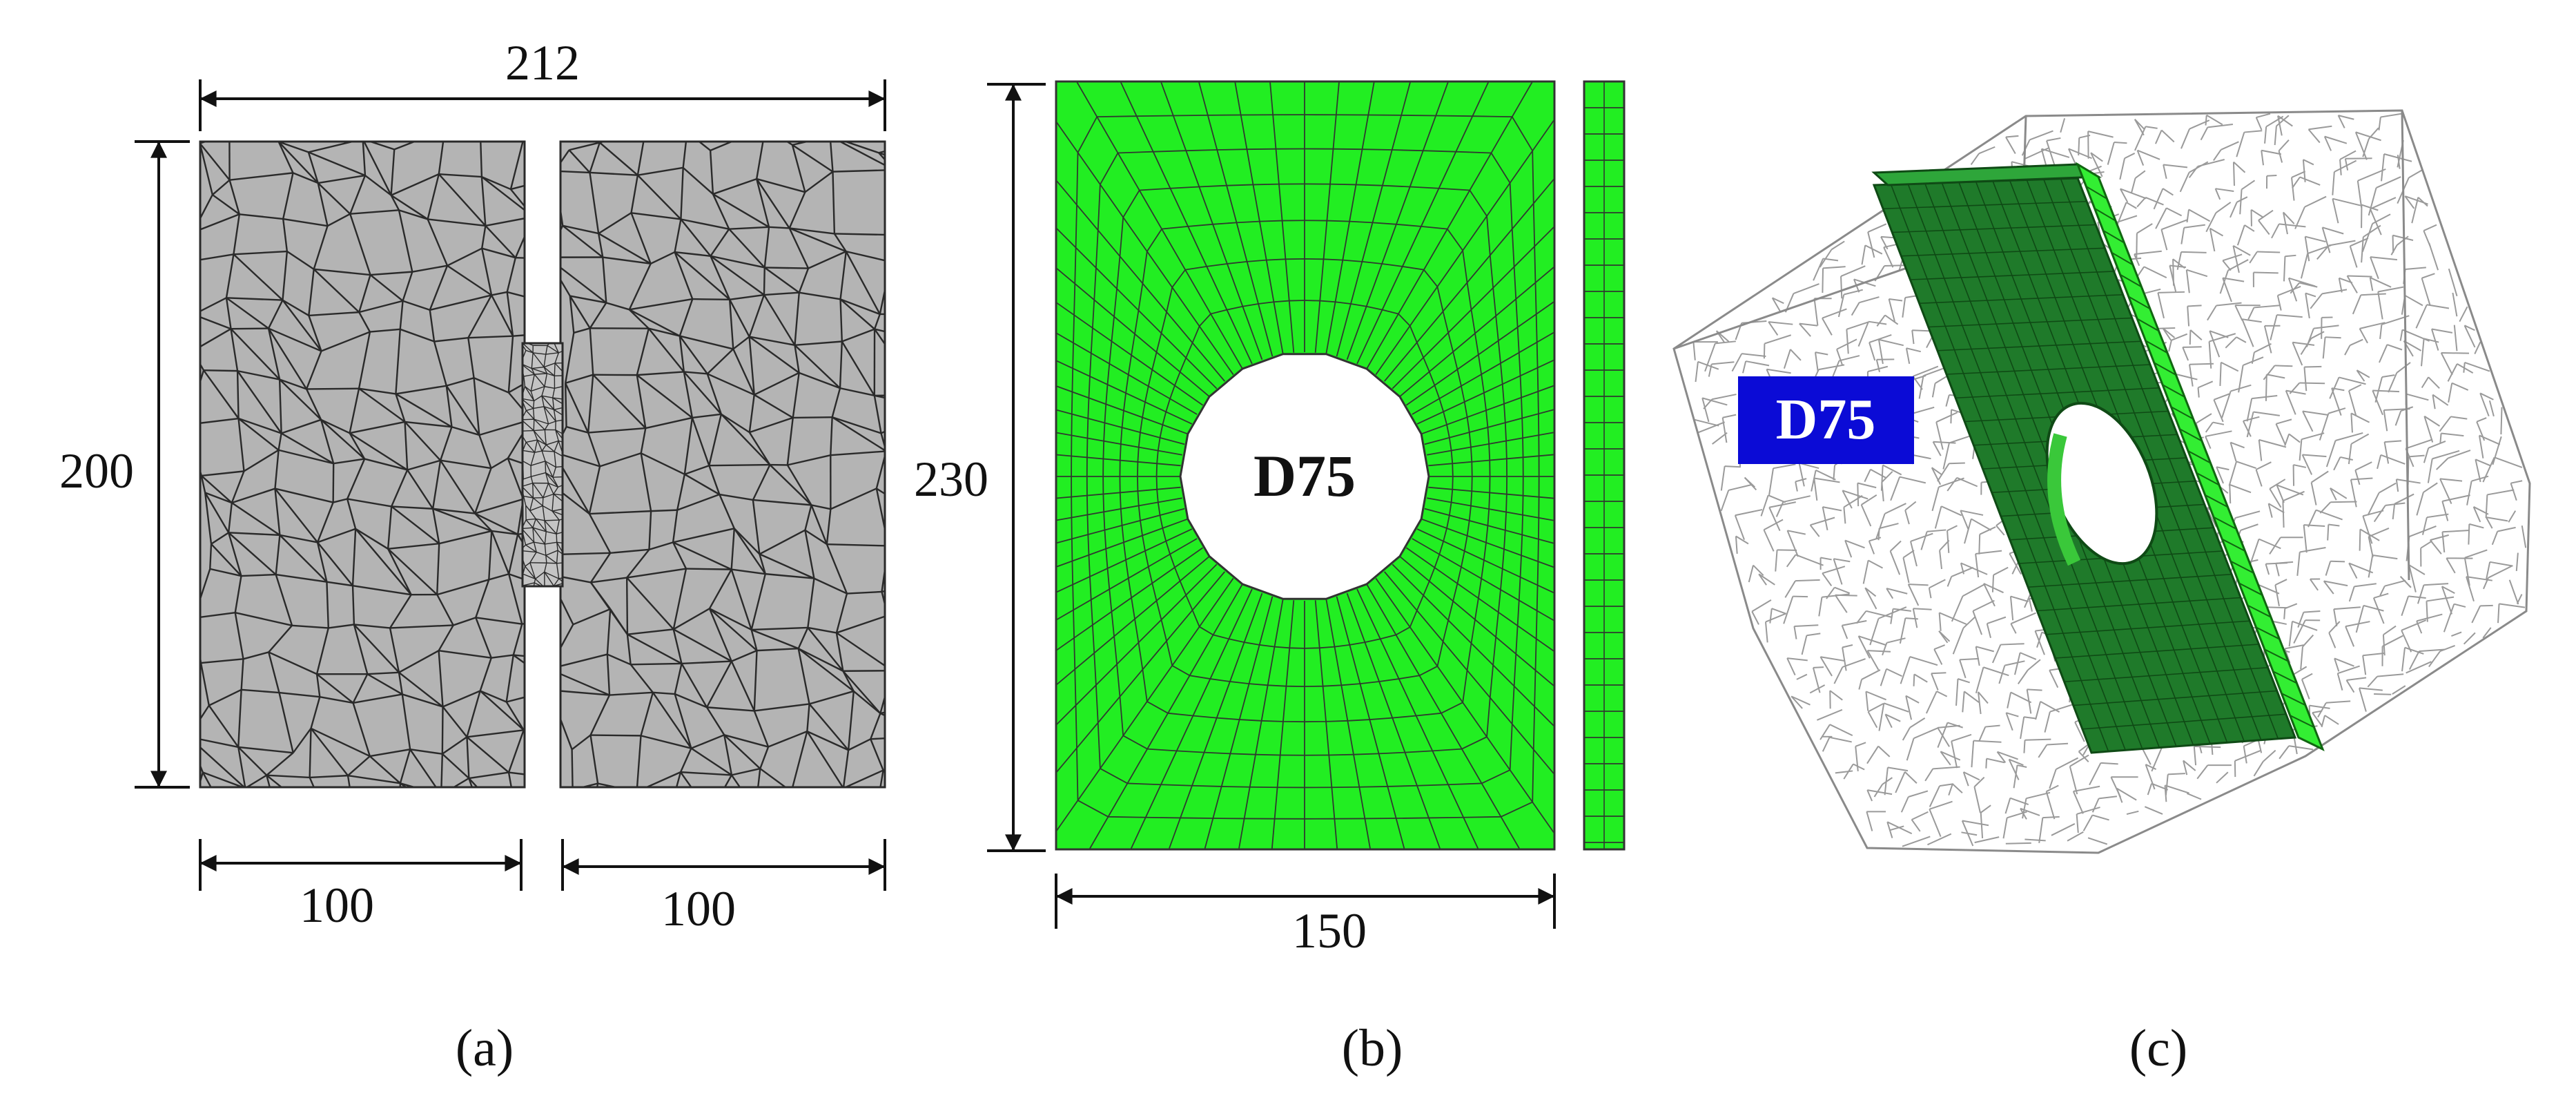  I want to click on hole-label-b: D75, so click(1304, 476).